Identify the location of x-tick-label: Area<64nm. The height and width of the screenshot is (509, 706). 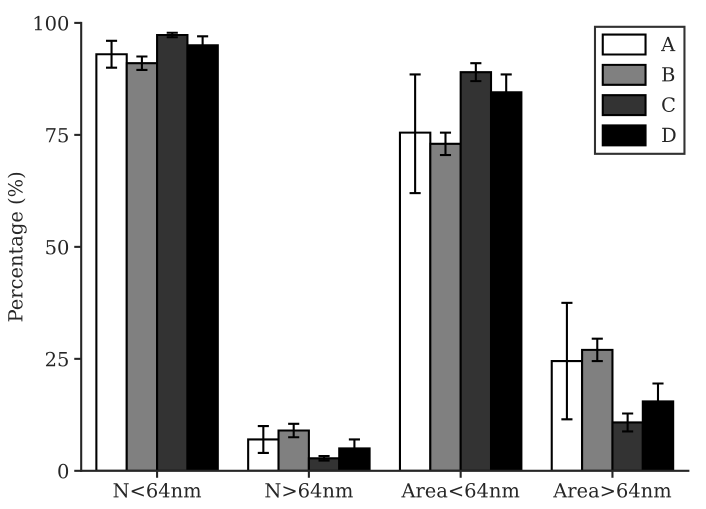
(460, 490).